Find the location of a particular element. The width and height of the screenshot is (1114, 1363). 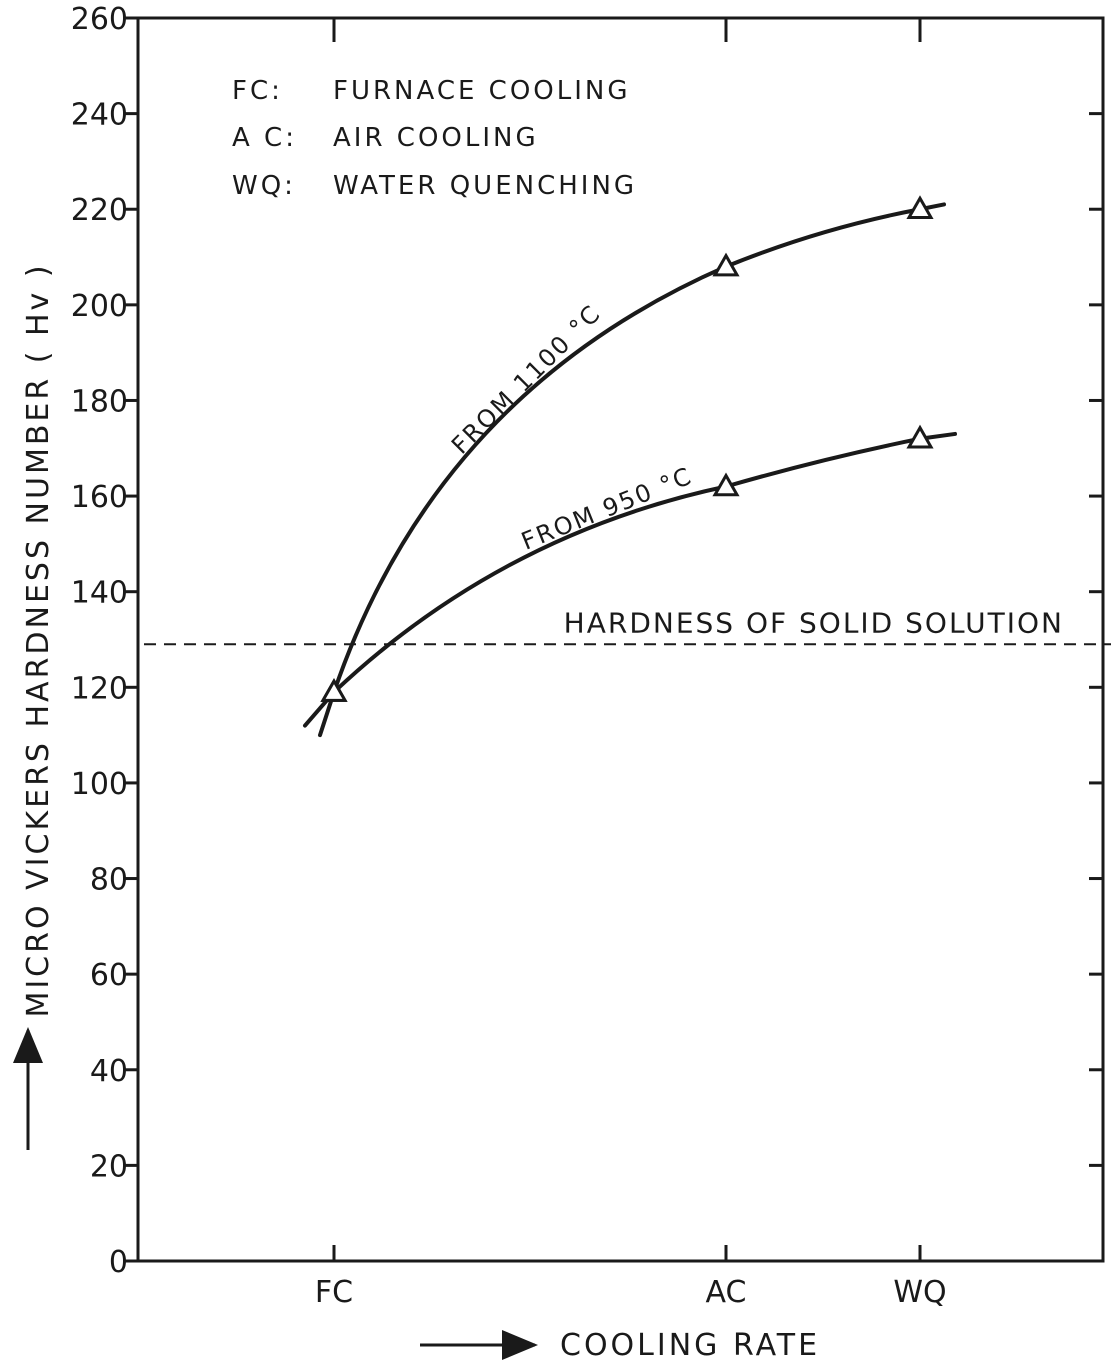

y-tick-label: 0 is located at coordinates (118, 1262).